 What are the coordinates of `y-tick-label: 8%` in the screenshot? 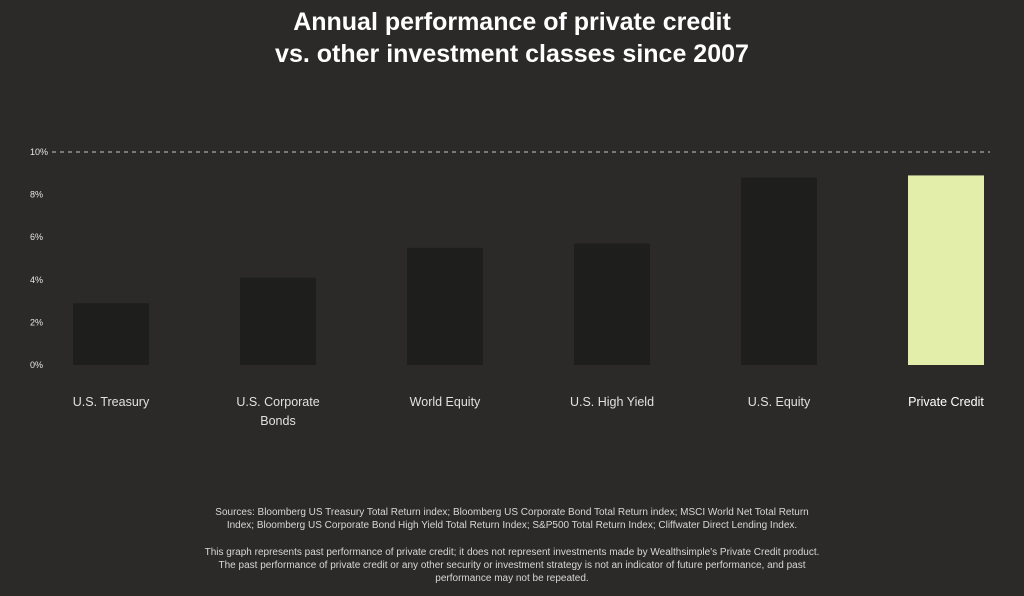 It's located at (36, 195).